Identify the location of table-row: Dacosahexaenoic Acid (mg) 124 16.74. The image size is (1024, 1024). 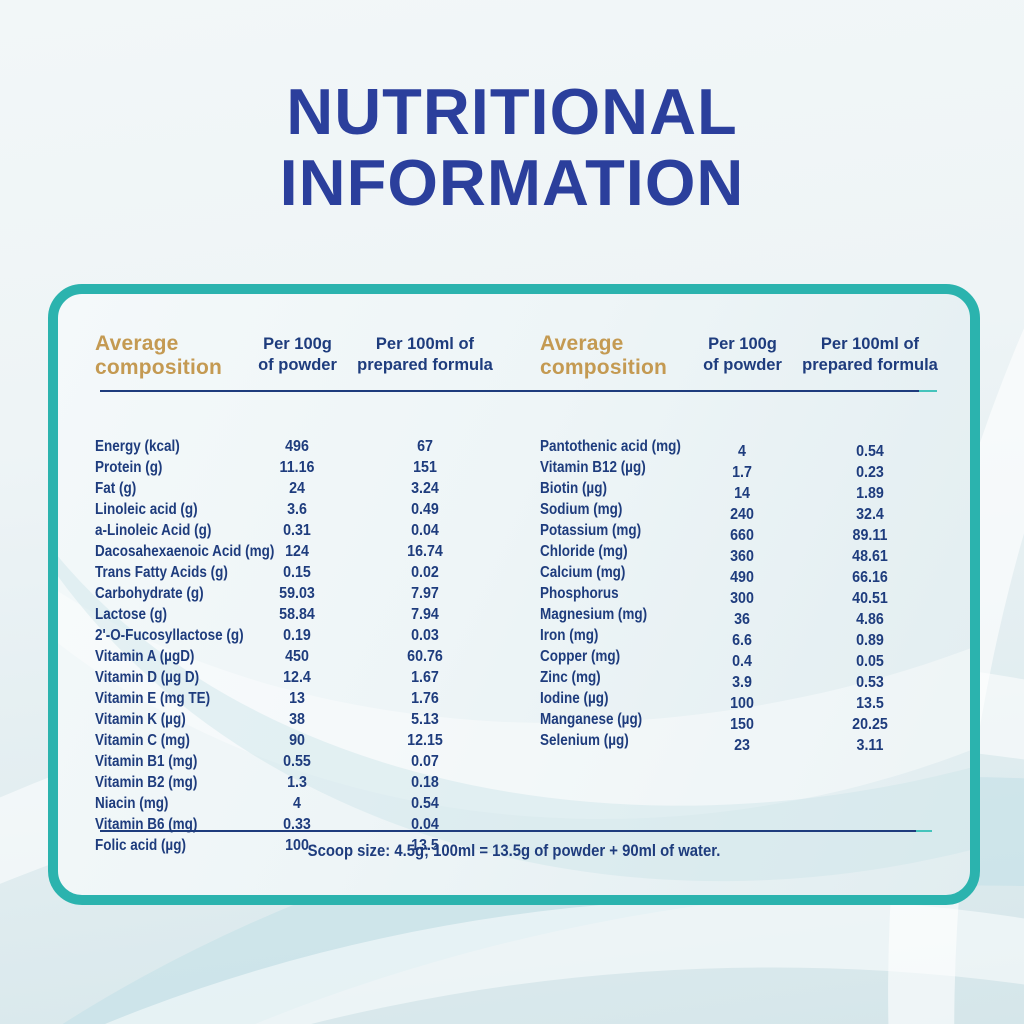
(311, 551).